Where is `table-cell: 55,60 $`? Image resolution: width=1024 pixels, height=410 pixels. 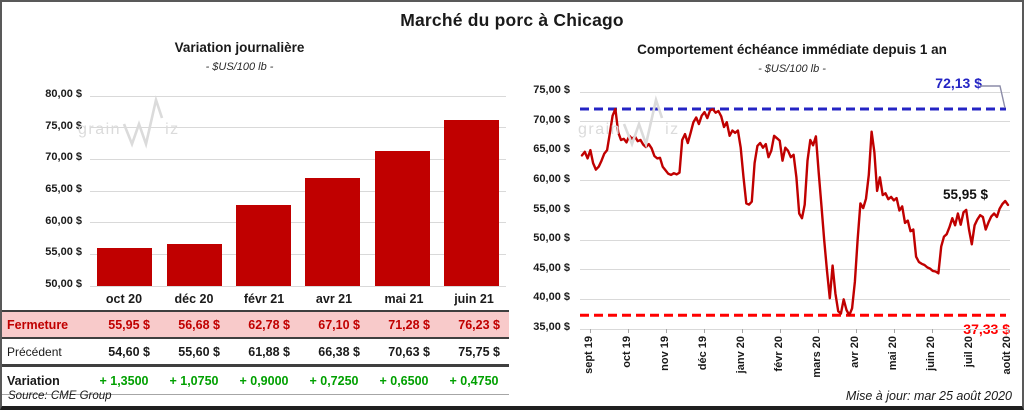 table-cell: 55,60 $ is located at coordinates (199, 351).